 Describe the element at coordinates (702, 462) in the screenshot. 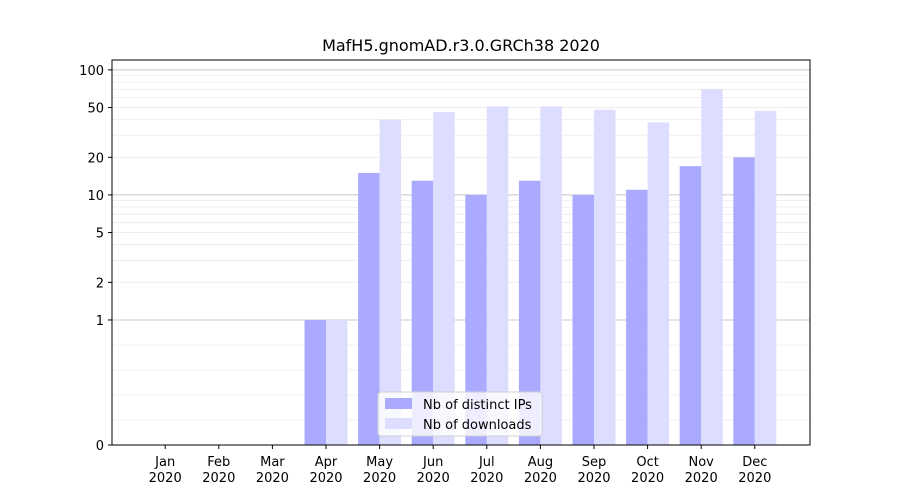

I see `x-tick-label-line: Nov` at that location.